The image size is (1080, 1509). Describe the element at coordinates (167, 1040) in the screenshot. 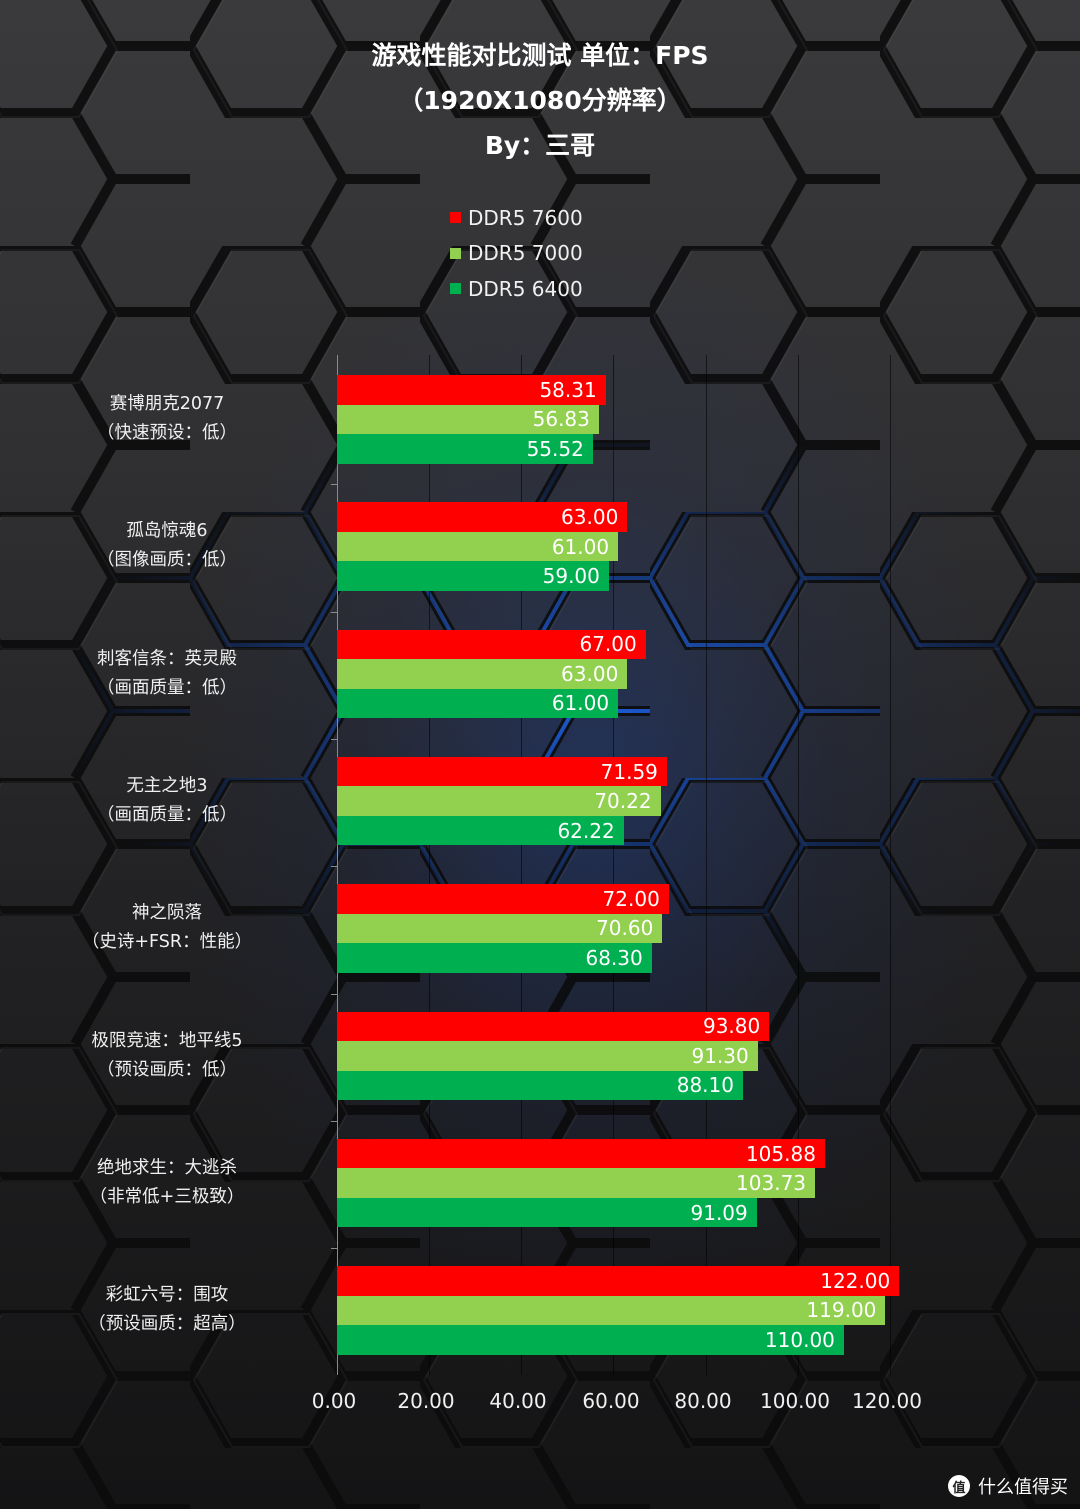

I see `category-name: 极限竞速：地平线5` at that location.